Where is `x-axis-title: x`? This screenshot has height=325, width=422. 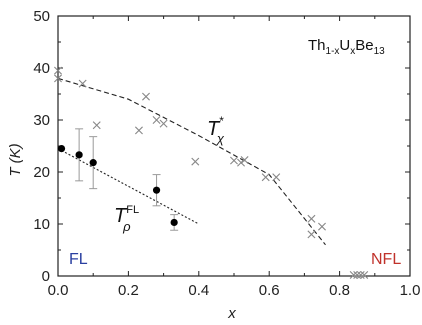
x-axis-title: x is located at coordinates (231, 313).